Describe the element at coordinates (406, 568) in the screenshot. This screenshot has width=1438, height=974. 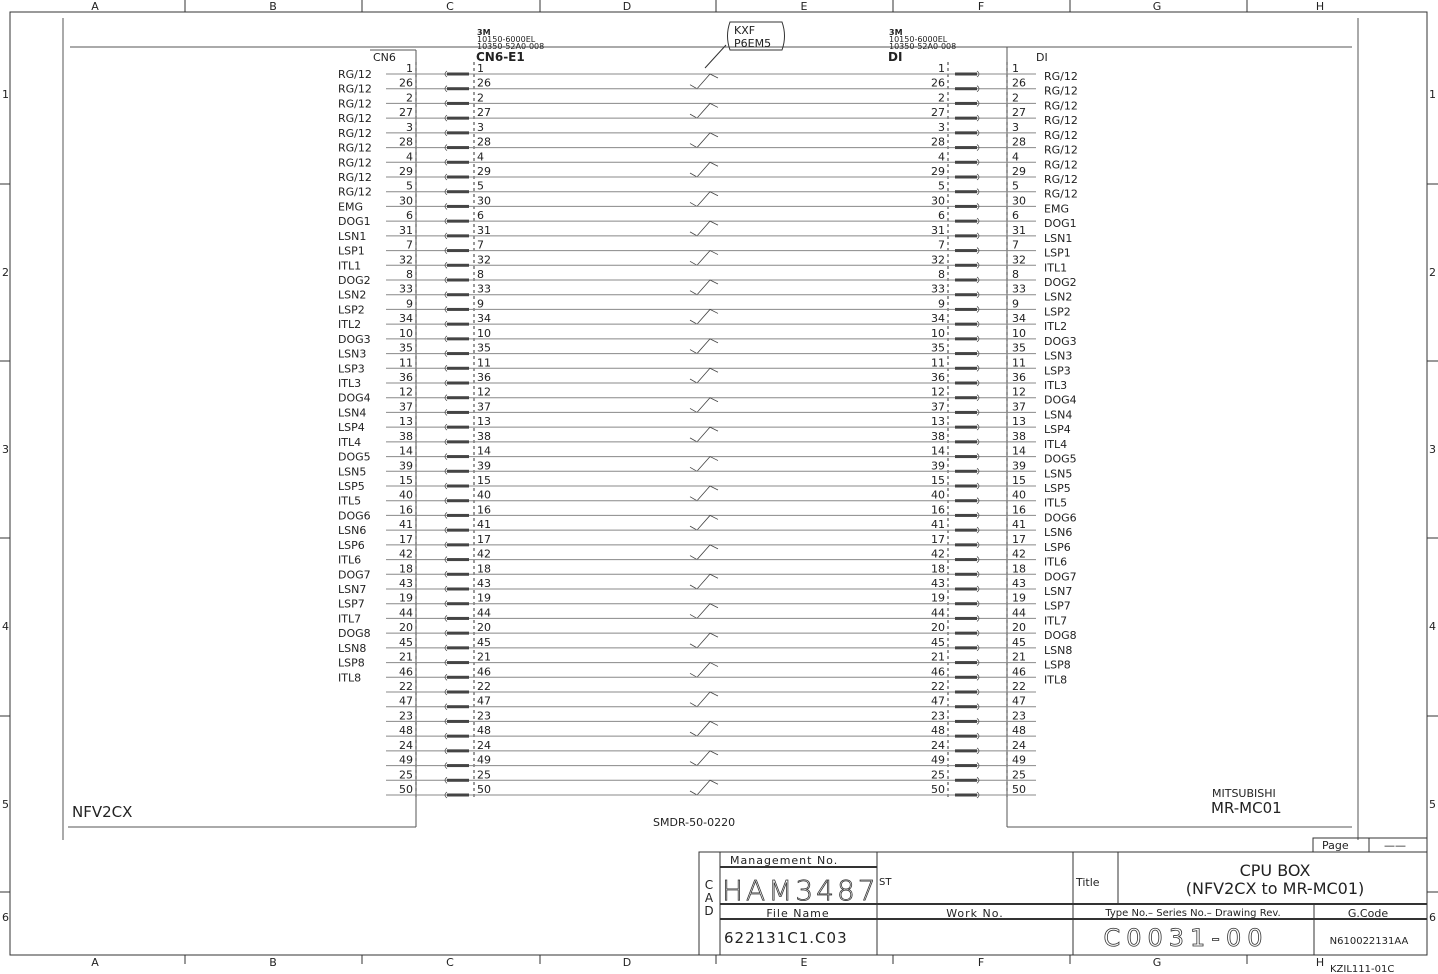
I see `left-pin-number: 18` at that location.